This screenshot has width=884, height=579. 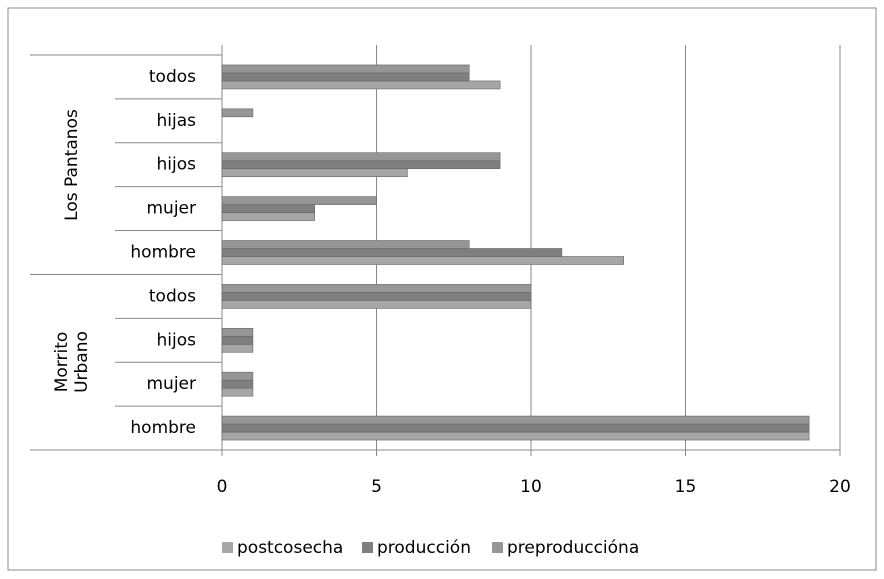 What do you see at coordinates (290, 548) in the screenshot?
I see `legend-label: postcosecha` at bounding box center [290, 548].